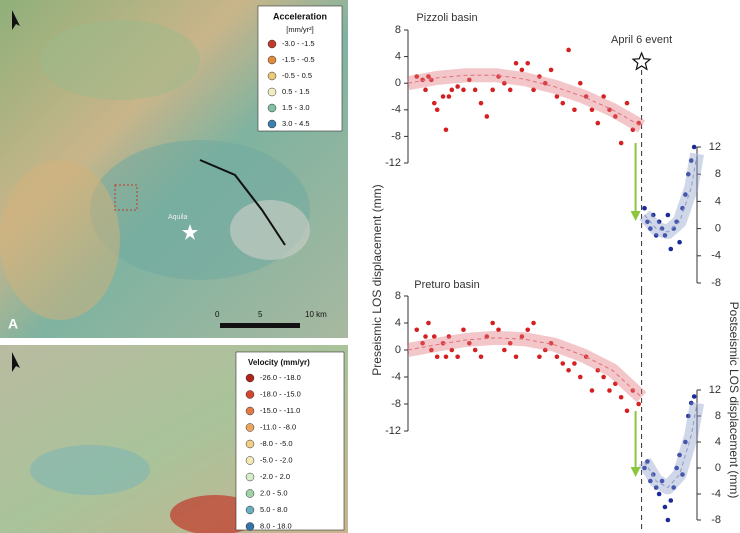  What do you see at coordinates (641, 40) in the screenshot?
I see `annotation: April 6 event` at bounding box center [641, 40].